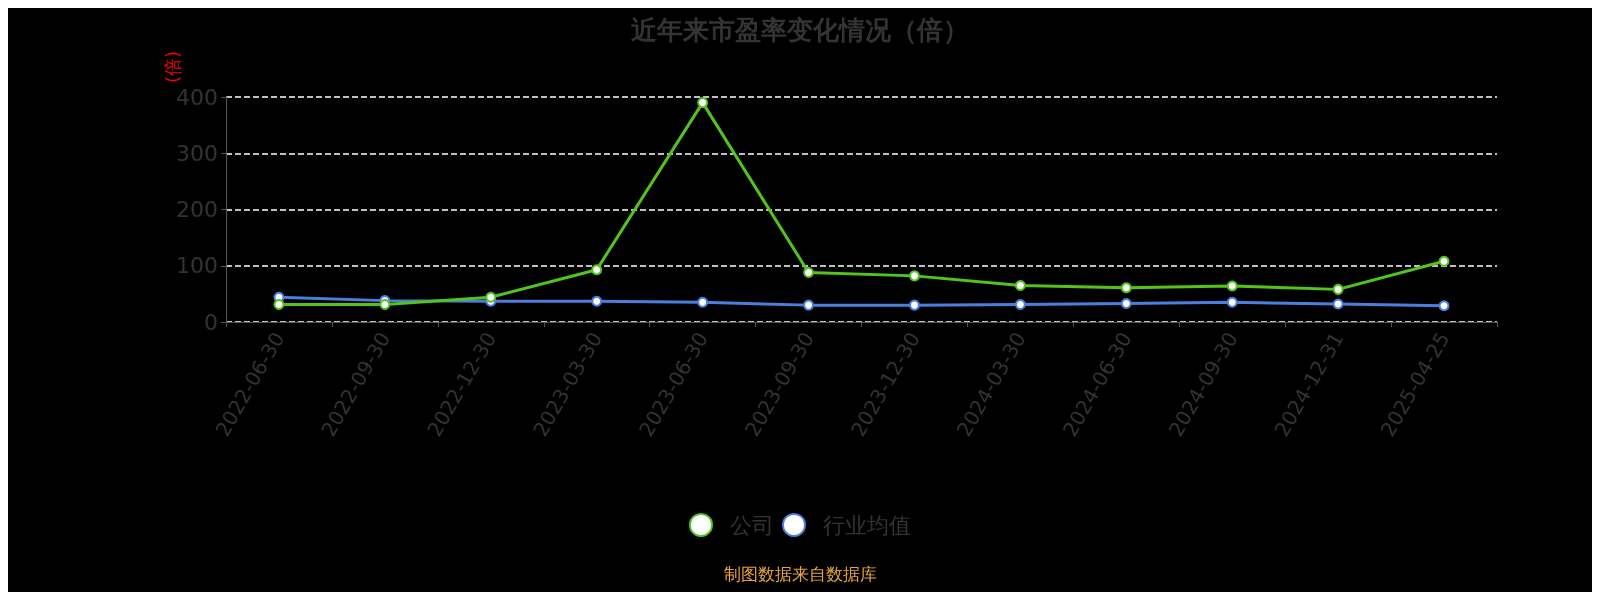  I want to click on text: 制图数据来自数据库, so click(800, 573).